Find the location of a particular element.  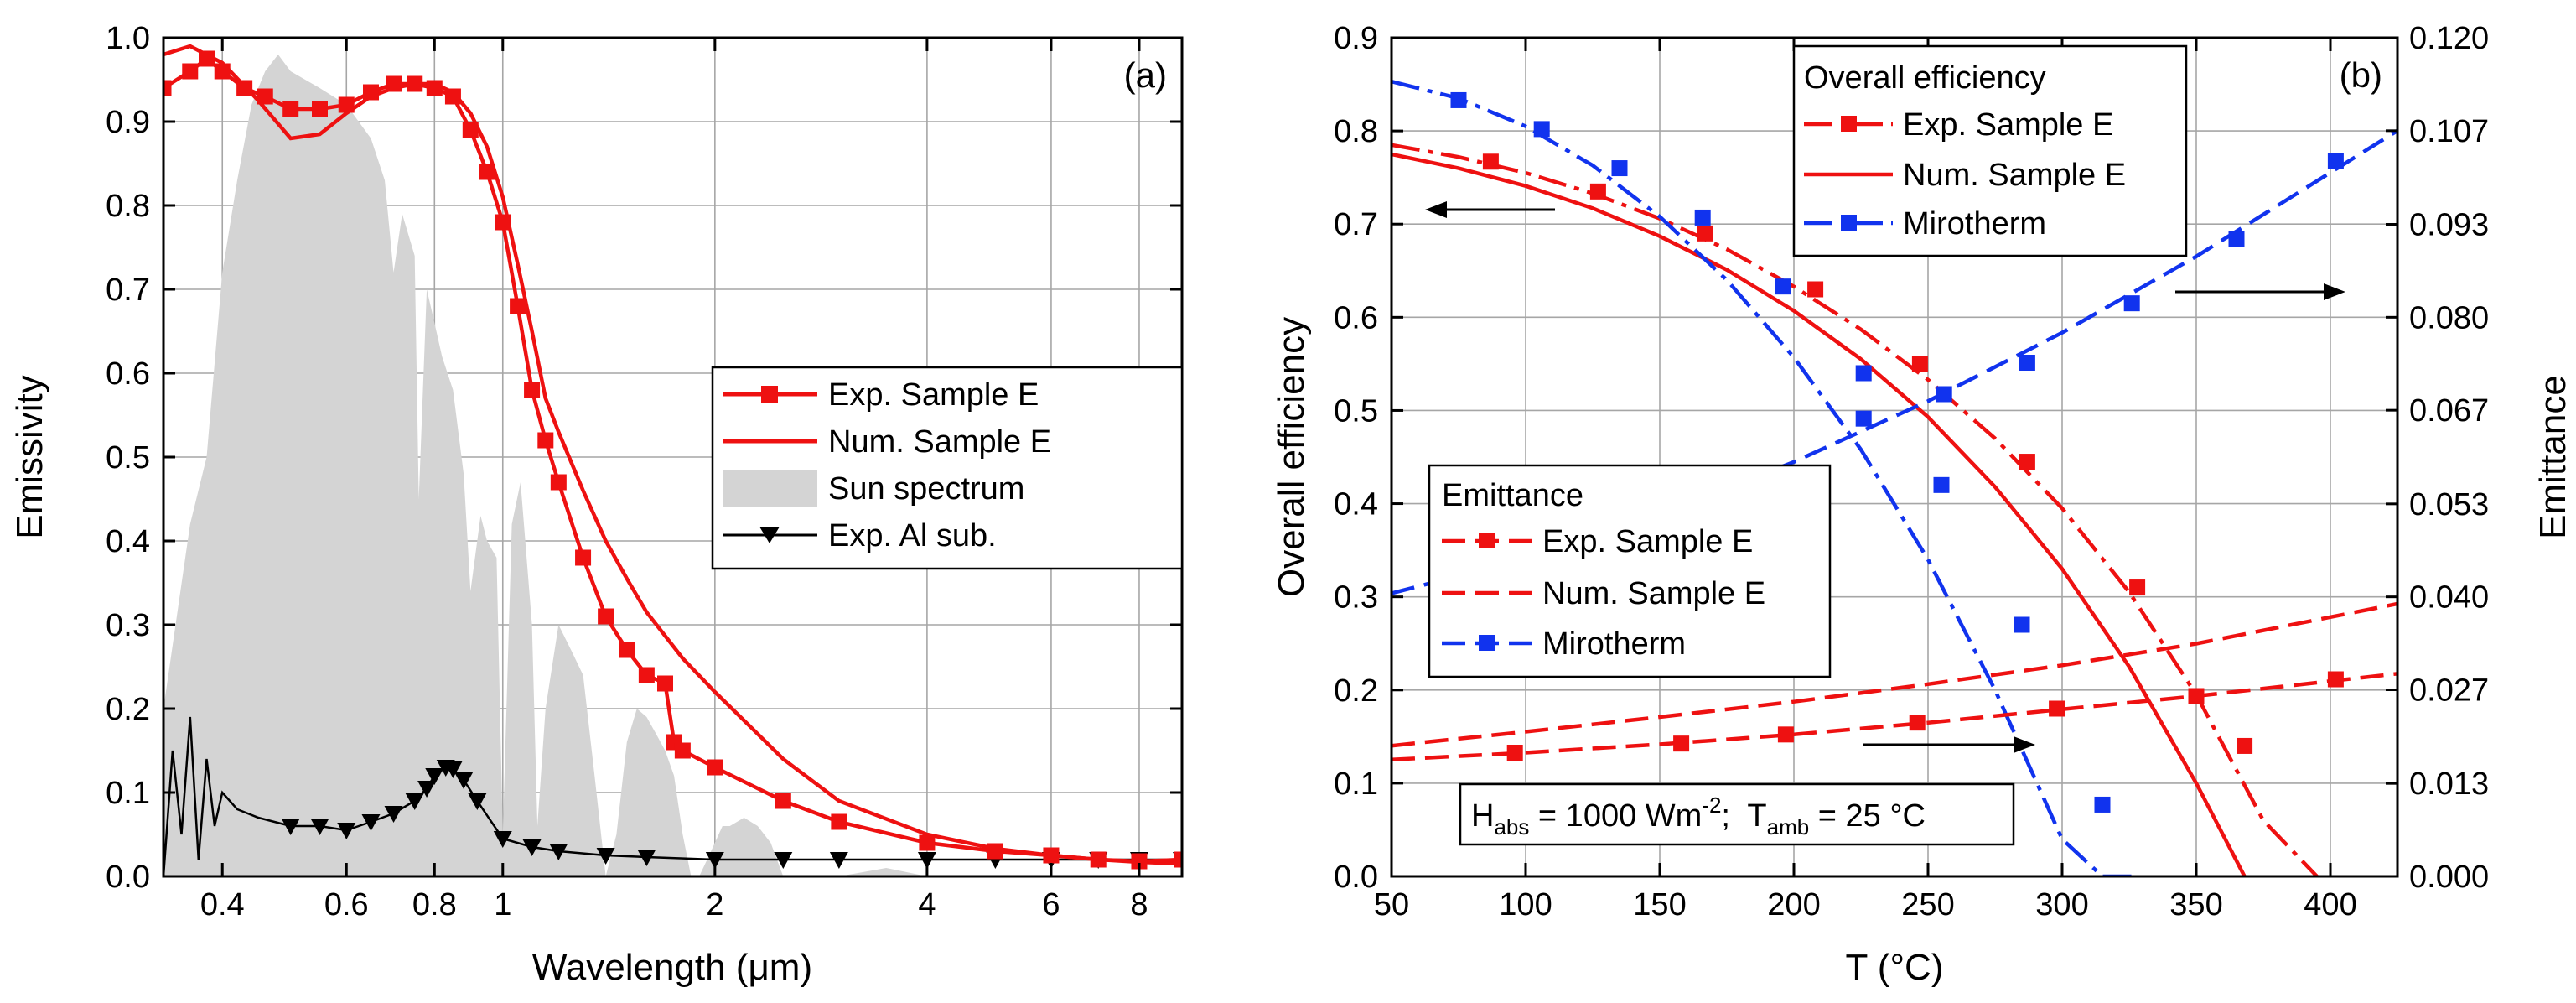

y-tick-label: 0.5 is located at coordinates (128, 458).